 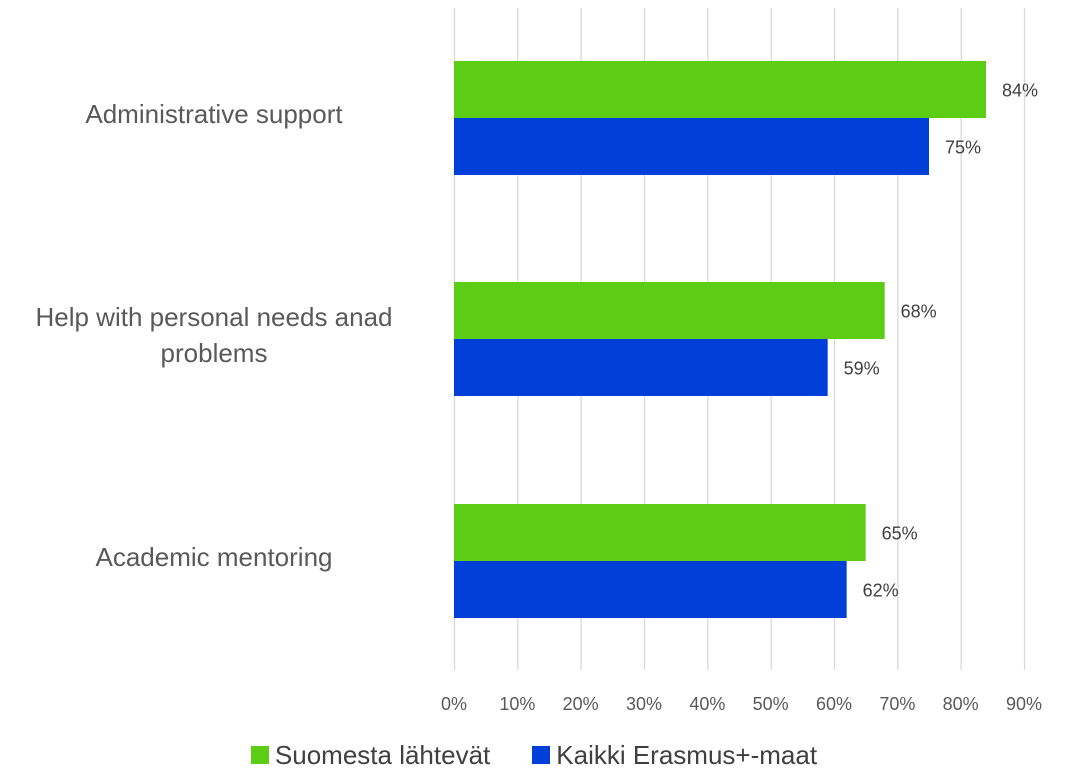 What do you see at coordinates (214, 114) in the screenshot?
I see `category-label: Administrative support` at bounding box center [214, 114].